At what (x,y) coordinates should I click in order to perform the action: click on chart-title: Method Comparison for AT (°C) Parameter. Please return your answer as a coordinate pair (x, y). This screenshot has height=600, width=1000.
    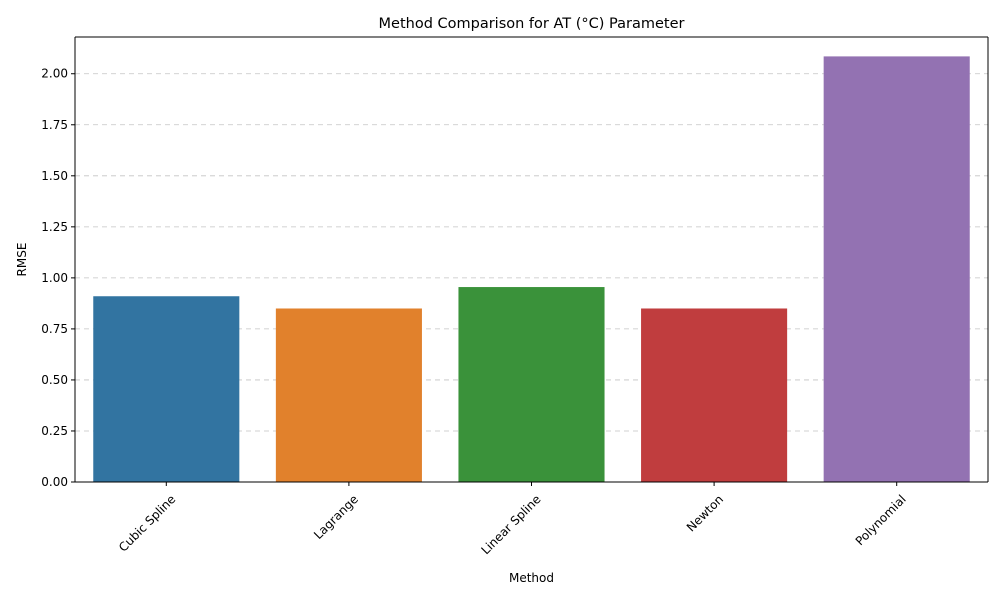
    Looking at the image, I should click on (532, 24).